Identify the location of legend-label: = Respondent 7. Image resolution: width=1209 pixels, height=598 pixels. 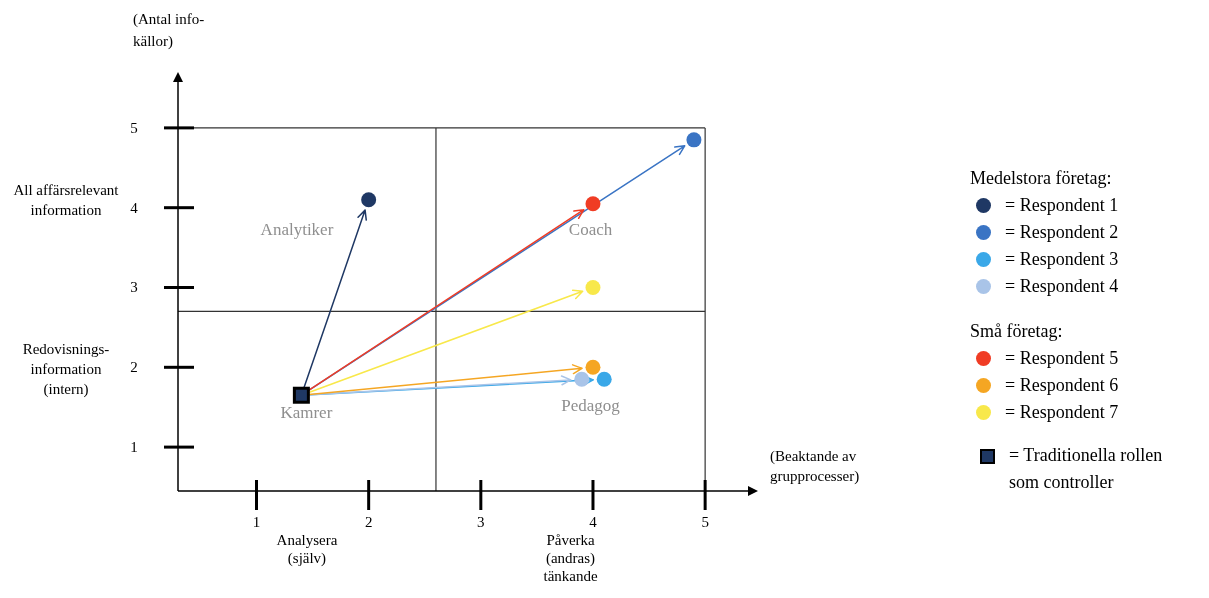
(1062, 412).